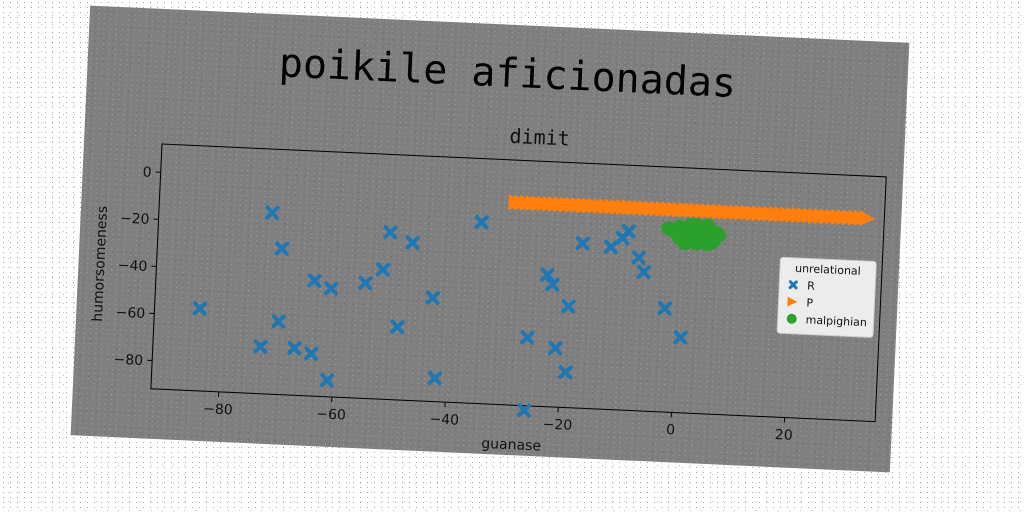 The height and width of the screenshot is (512, 1024). Describe the element at coordinates (802, 286) in the screenshot. I see `legend-item: R` at that location.